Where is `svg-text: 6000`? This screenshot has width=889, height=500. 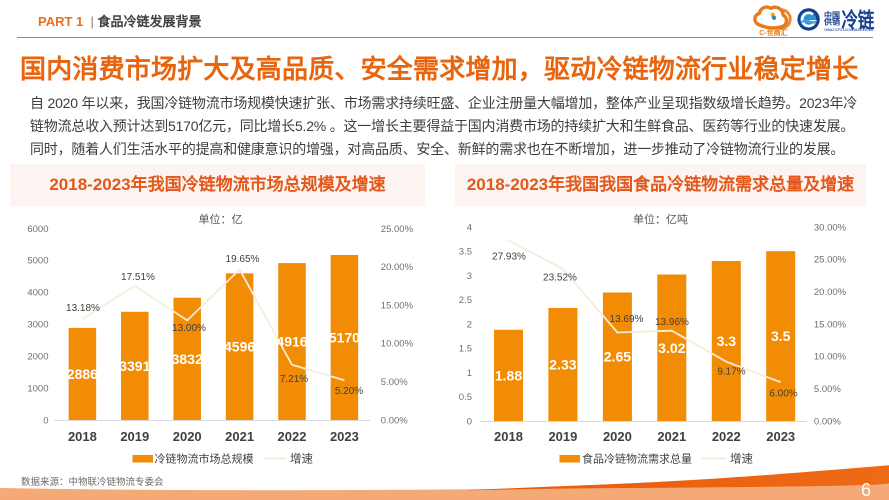
svg-text: 6000 is located at coordinates (37, 229).